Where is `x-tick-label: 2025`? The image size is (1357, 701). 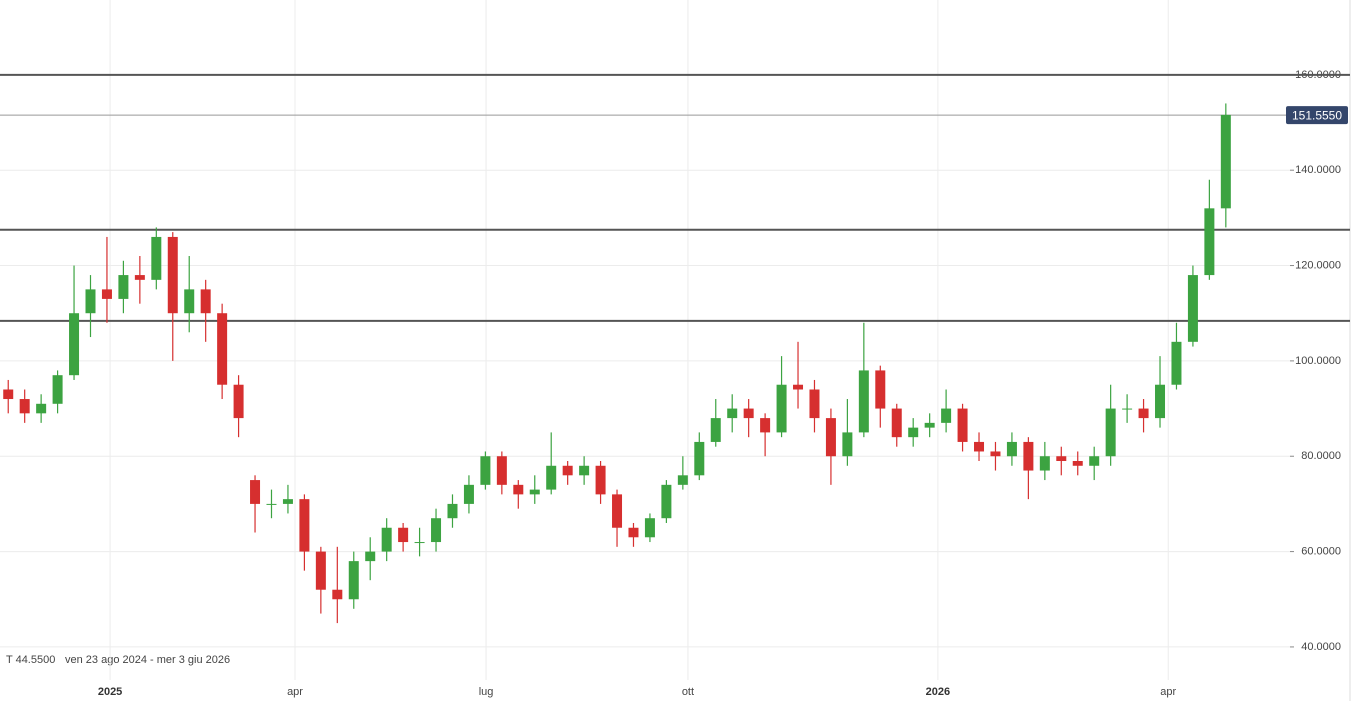
x-tick-label: 2025 is located at coordinates (110, 692).